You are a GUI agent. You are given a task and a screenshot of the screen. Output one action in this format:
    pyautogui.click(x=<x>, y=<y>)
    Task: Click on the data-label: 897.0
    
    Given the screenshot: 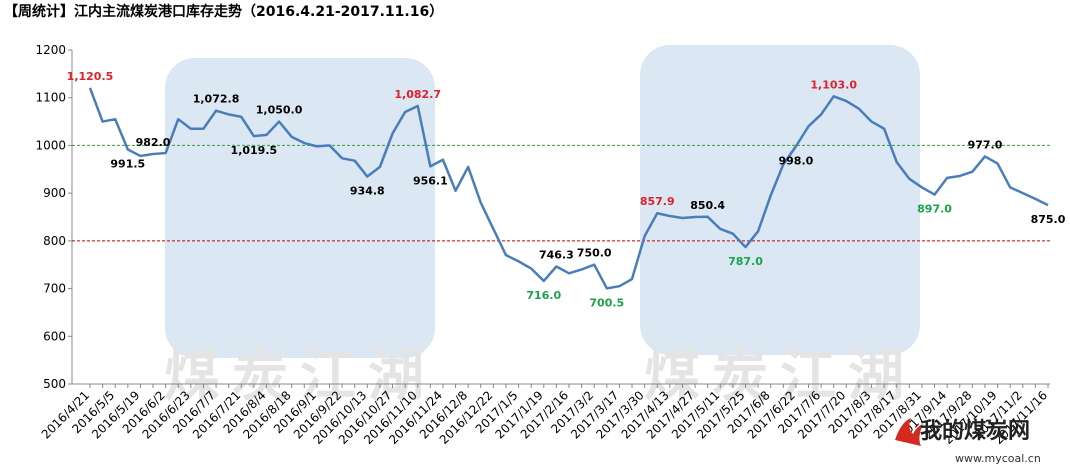 What is the action you would take?
    pyautogui.click(x=934, y=209)
    